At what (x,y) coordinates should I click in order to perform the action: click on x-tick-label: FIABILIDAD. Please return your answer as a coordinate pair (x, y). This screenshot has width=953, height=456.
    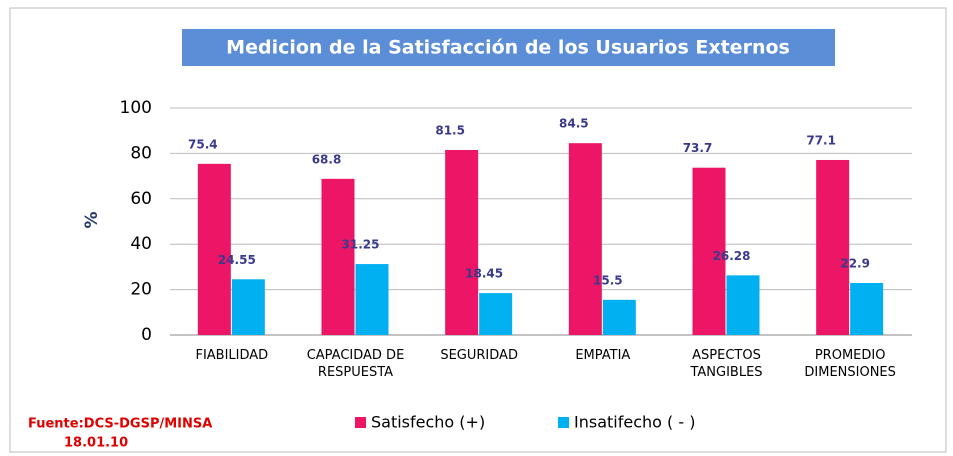
    Looking at the image, I should click on (232, 355).